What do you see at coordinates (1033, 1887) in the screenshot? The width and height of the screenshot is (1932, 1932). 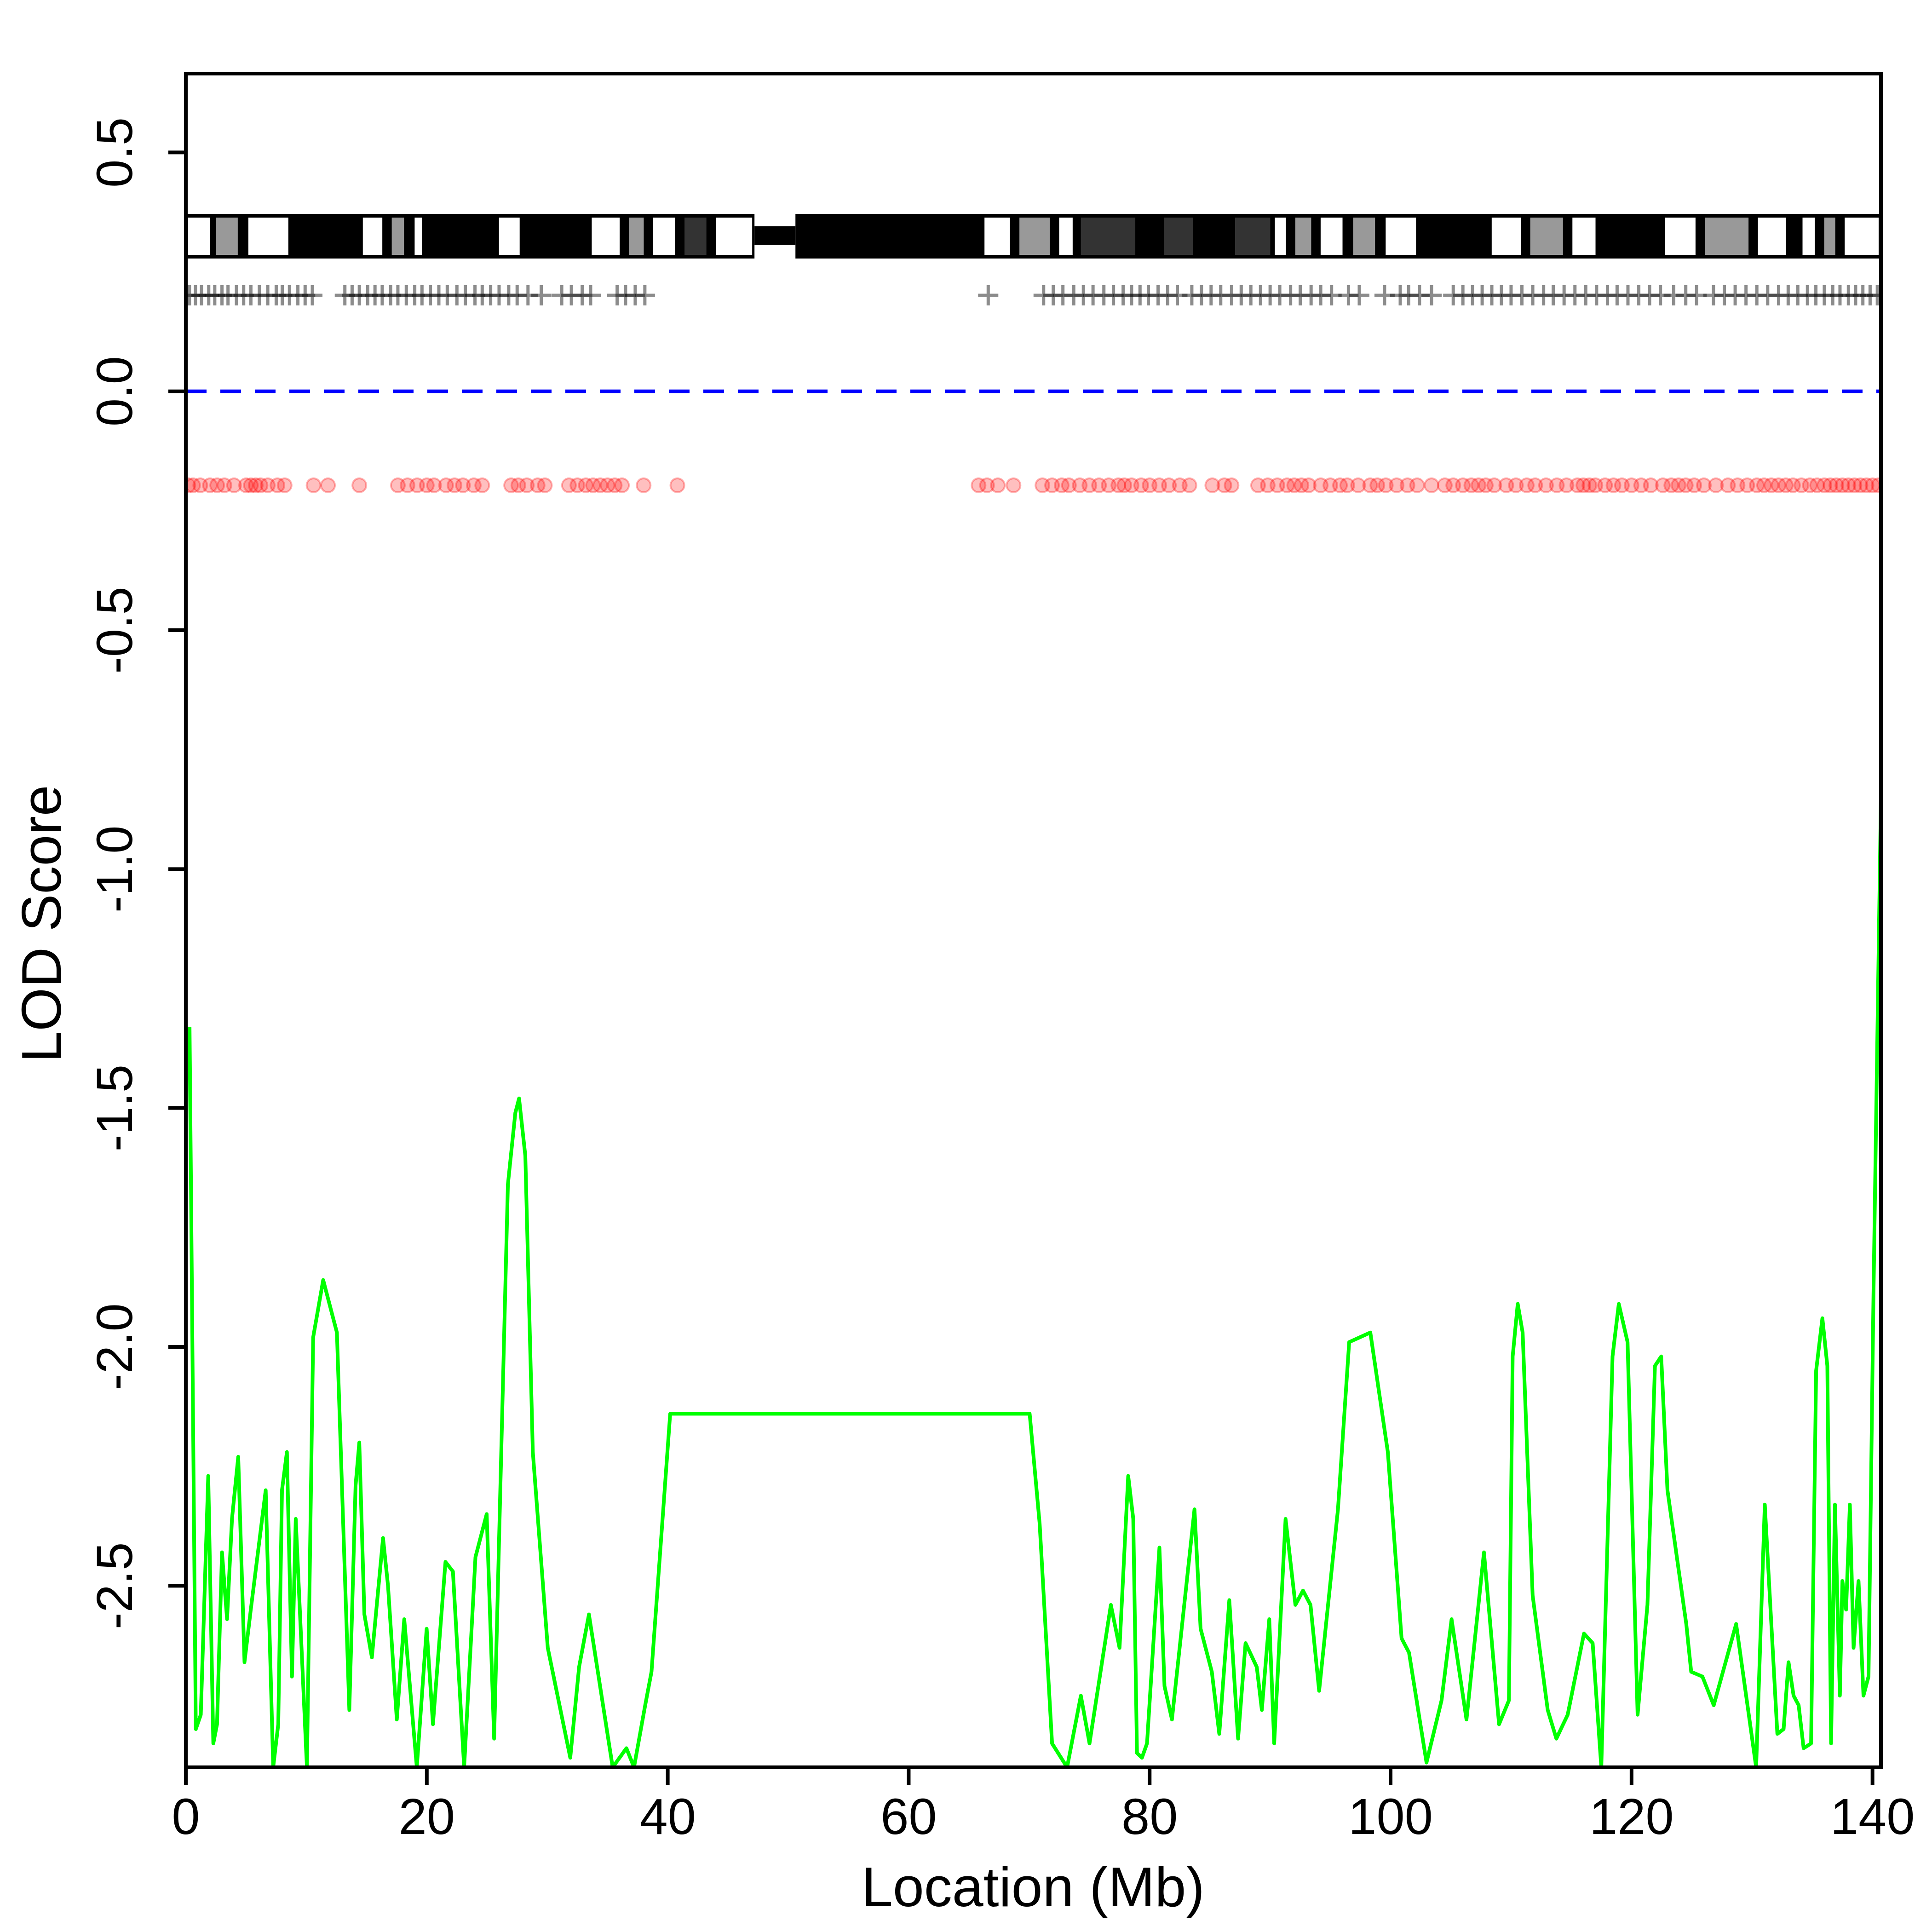 I see `x-axis-label: Location (Mb)` at bounding box center [1033, 1887].